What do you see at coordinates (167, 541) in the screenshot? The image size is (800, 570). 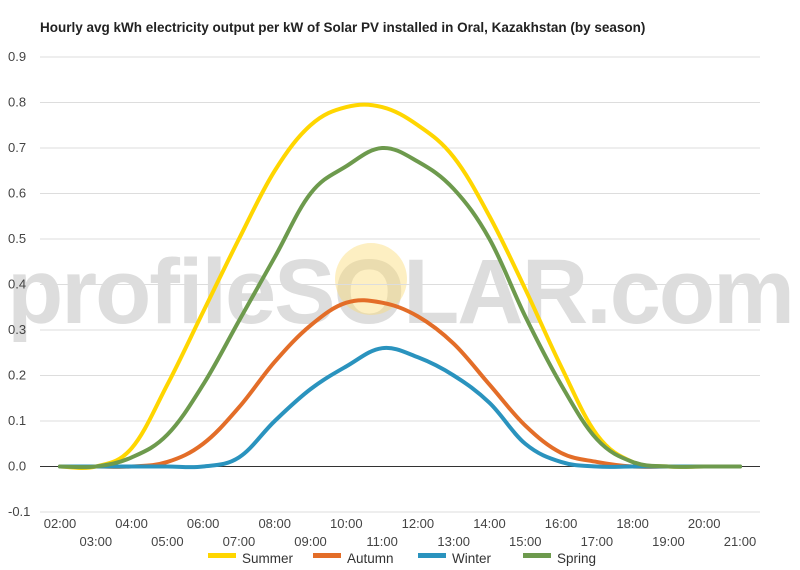 I see `x-tick-label: 05:00` at bounding box center [167, 541].